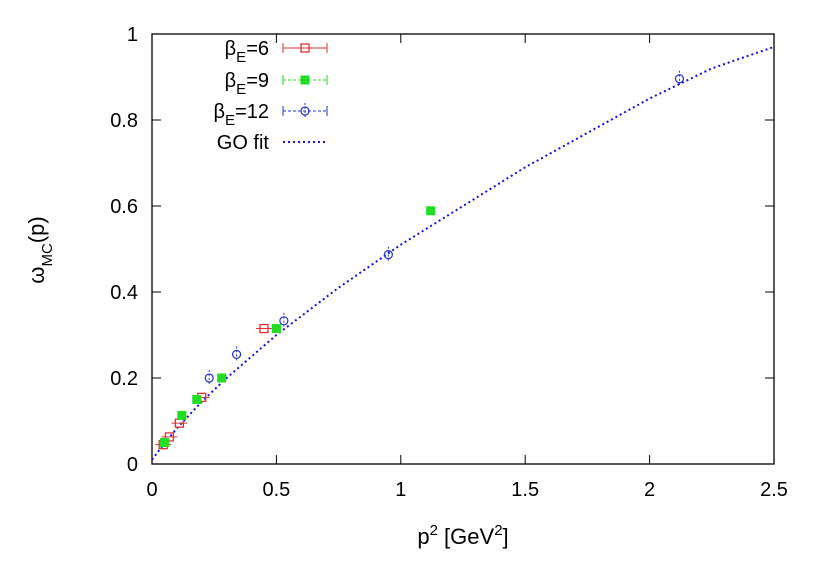 The image size is (830, 581). Describe the element at coordinates (40, 249) in the screenshot. I see `y-axis-label: ωMC(p)` at that location.